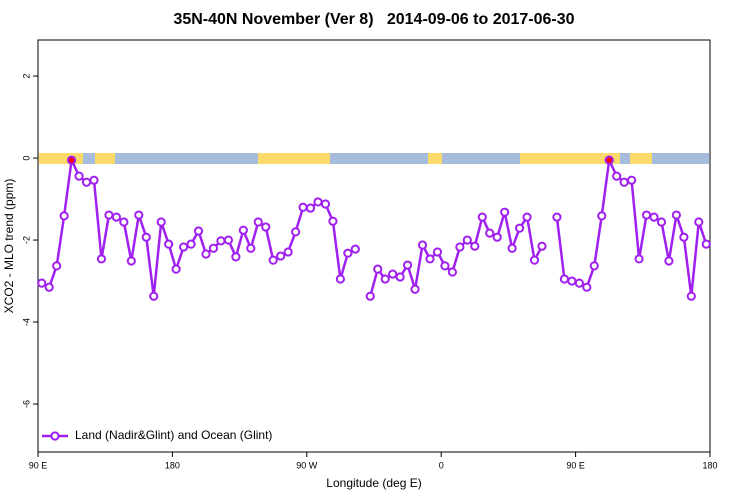  I want to click on surface-strip, so click(374, 158).